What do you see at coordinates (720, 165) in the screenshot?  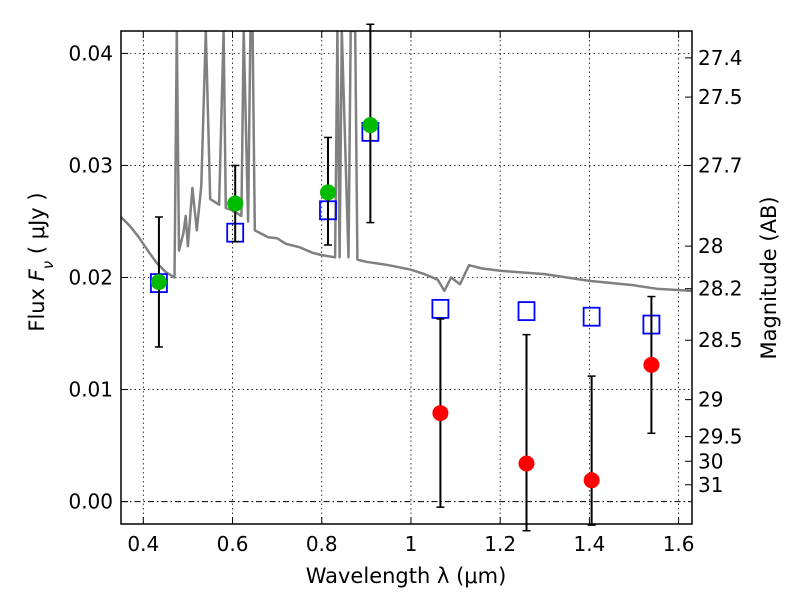 I see `y2-tick-label: 27.7` at bounding box center [720, 165].